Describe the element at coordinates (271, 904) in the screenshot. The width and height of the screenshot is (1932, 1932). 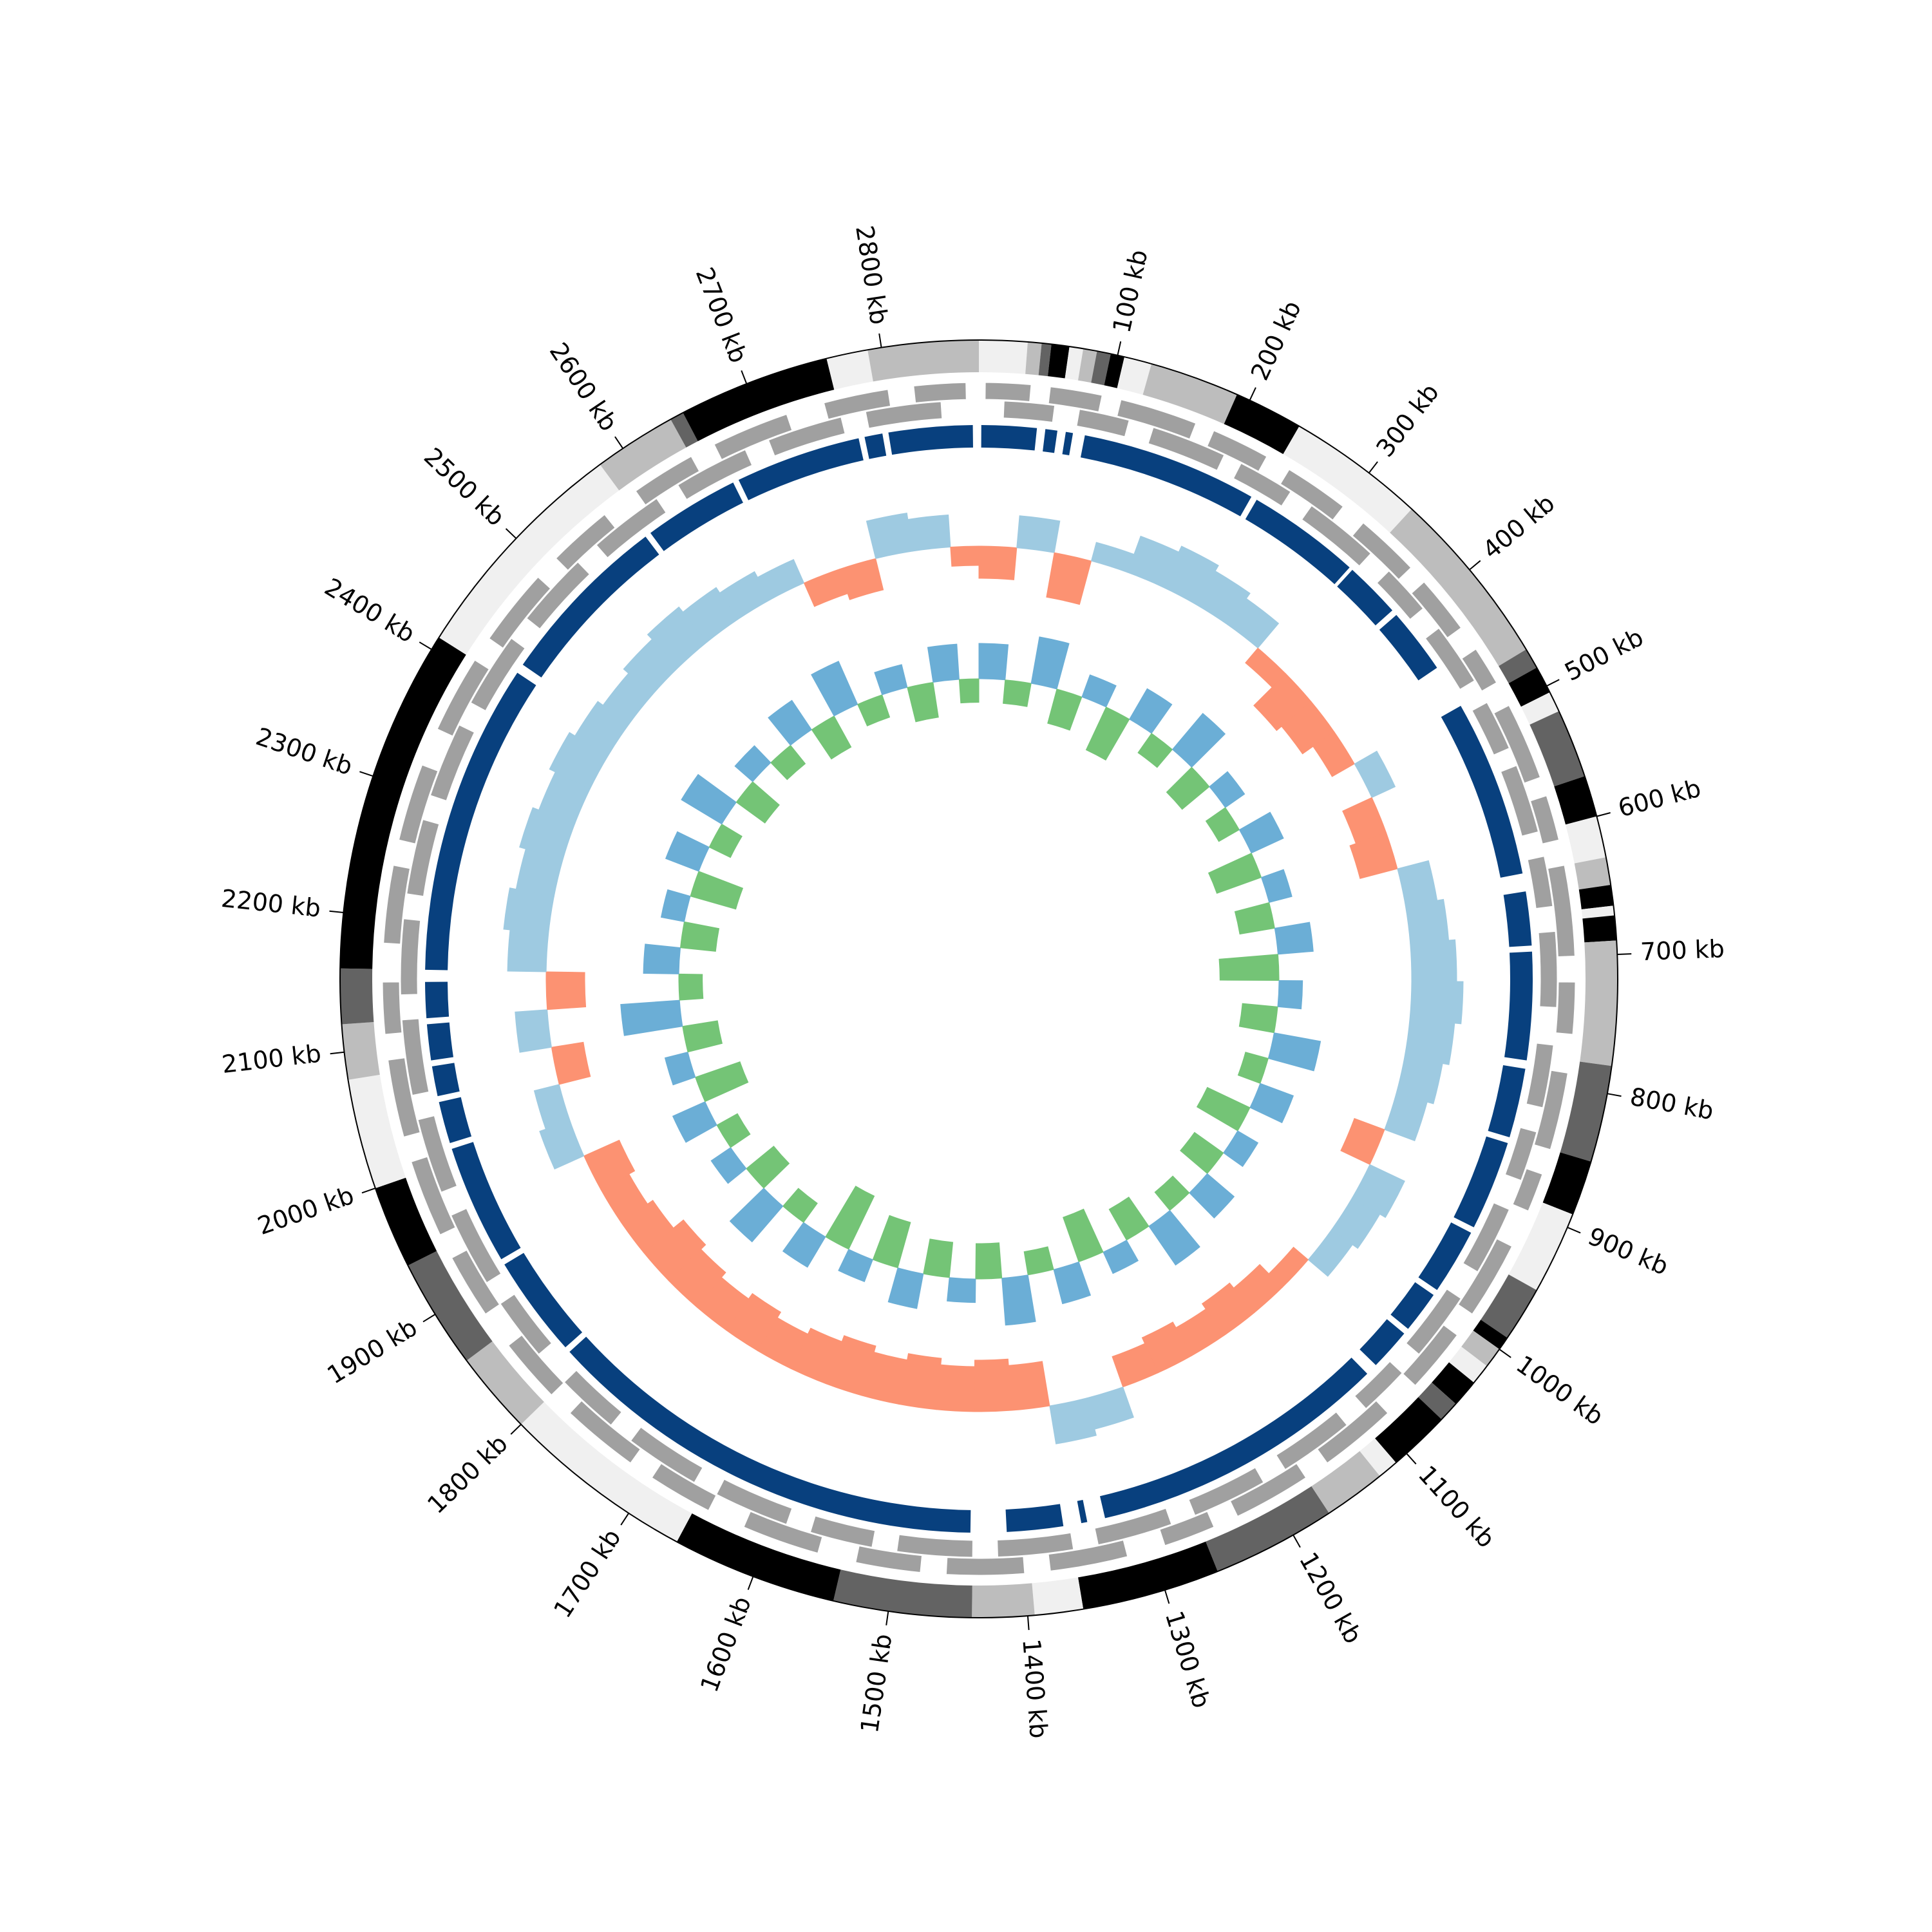
I see `tick-label: 2200 kb` at that location.